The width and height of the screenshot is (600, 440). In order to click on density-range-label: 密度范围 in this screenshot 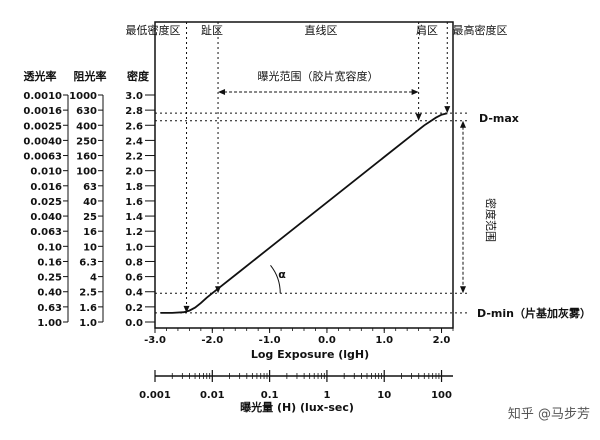, I will do `click(491, 220)`.